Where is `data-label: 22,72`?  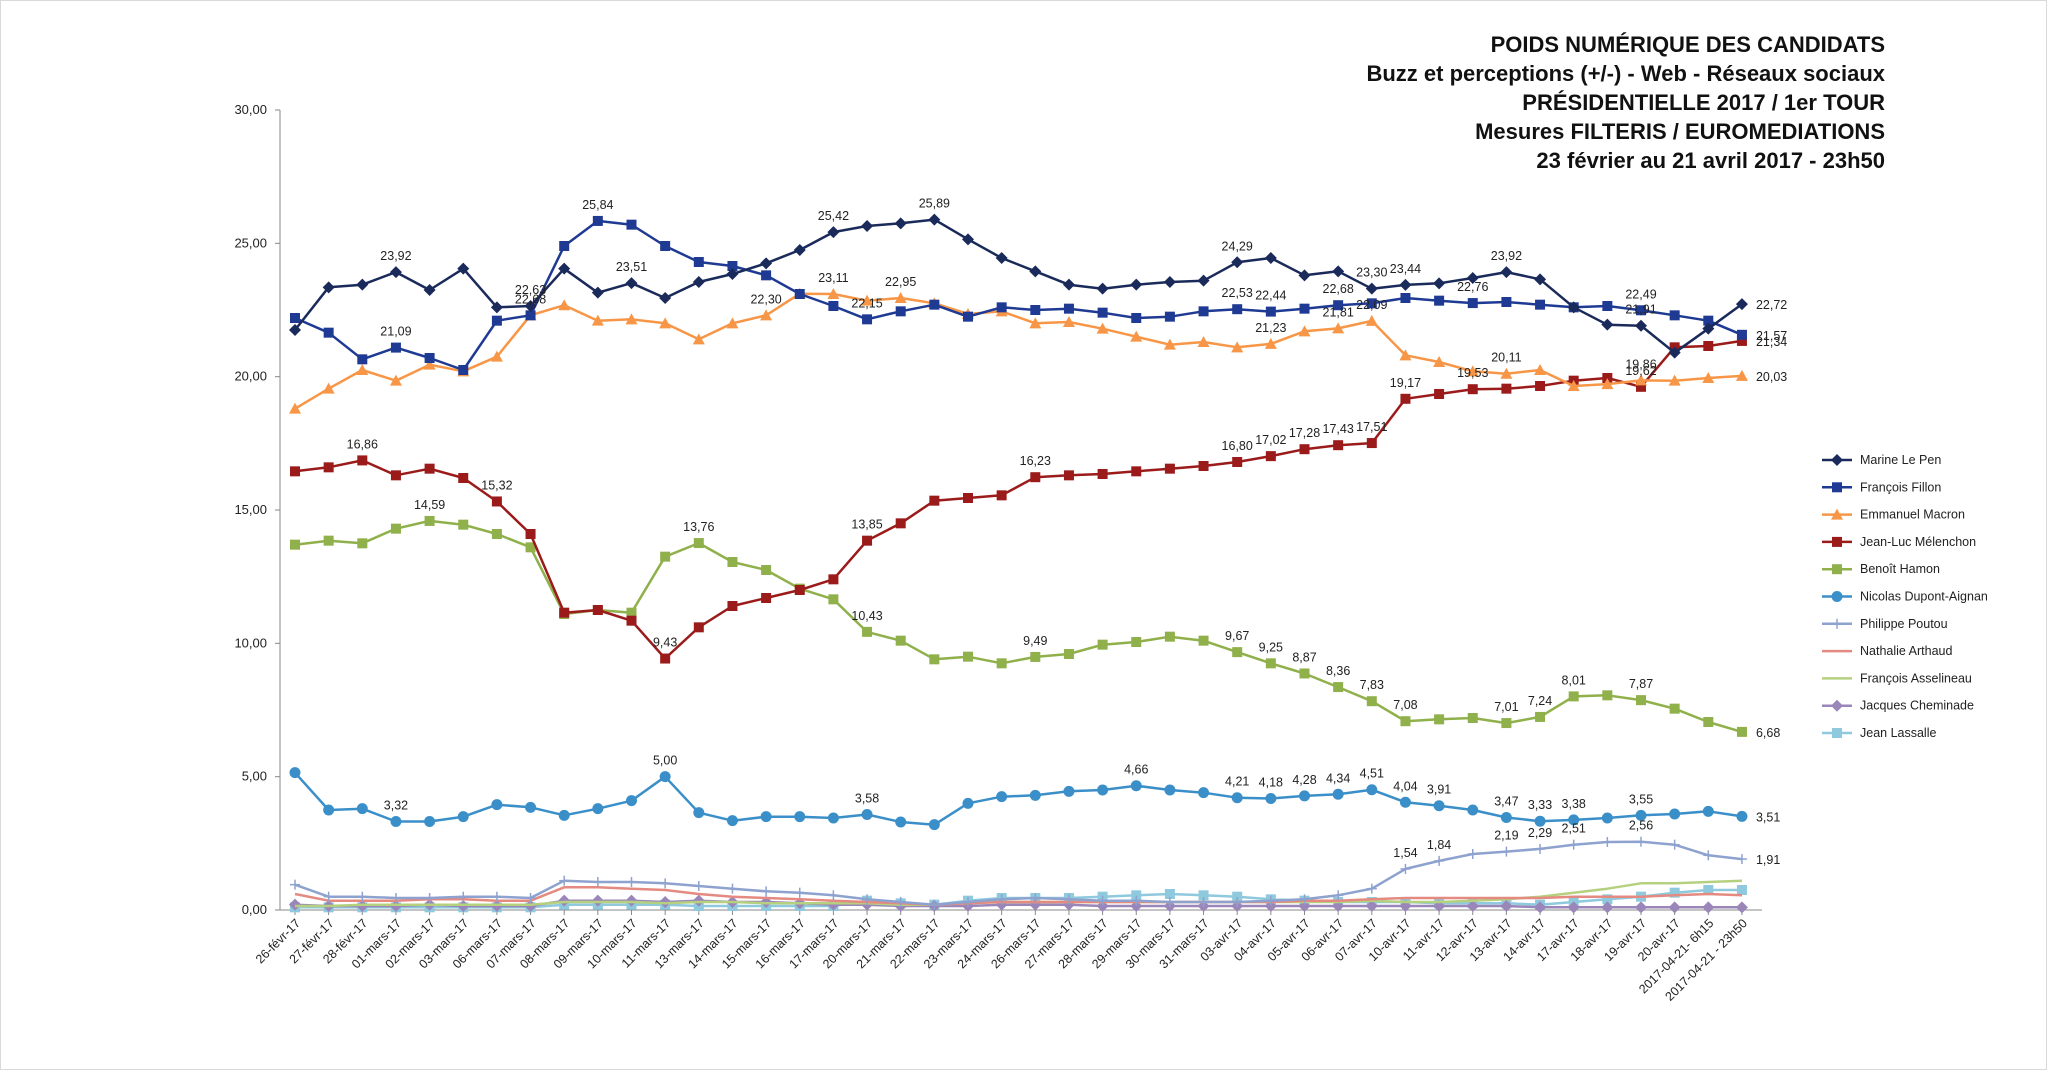
data-label: 22,72 is located at coordinates (1771, 305).